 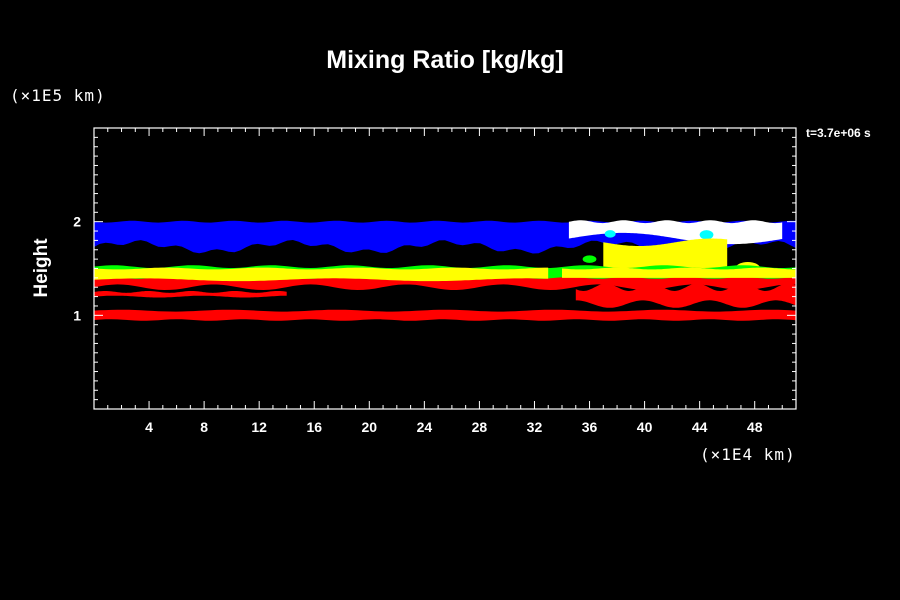 What do you see at coordinates (535, 427) in the screenshot?
I see `x-tick-label: 32` at bounding box center [535, 427].